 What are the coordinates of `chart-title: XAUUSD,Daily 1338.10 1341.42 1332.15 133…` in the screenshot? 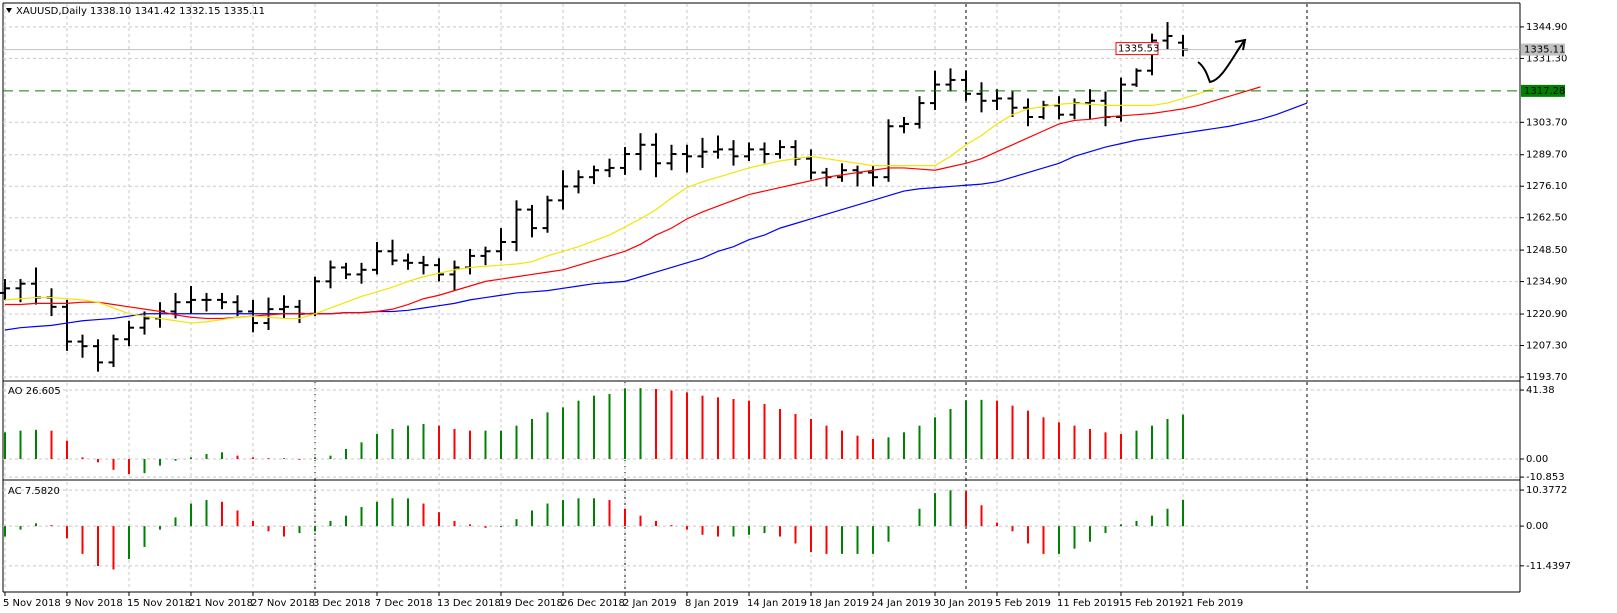 It's located at (140, 11).